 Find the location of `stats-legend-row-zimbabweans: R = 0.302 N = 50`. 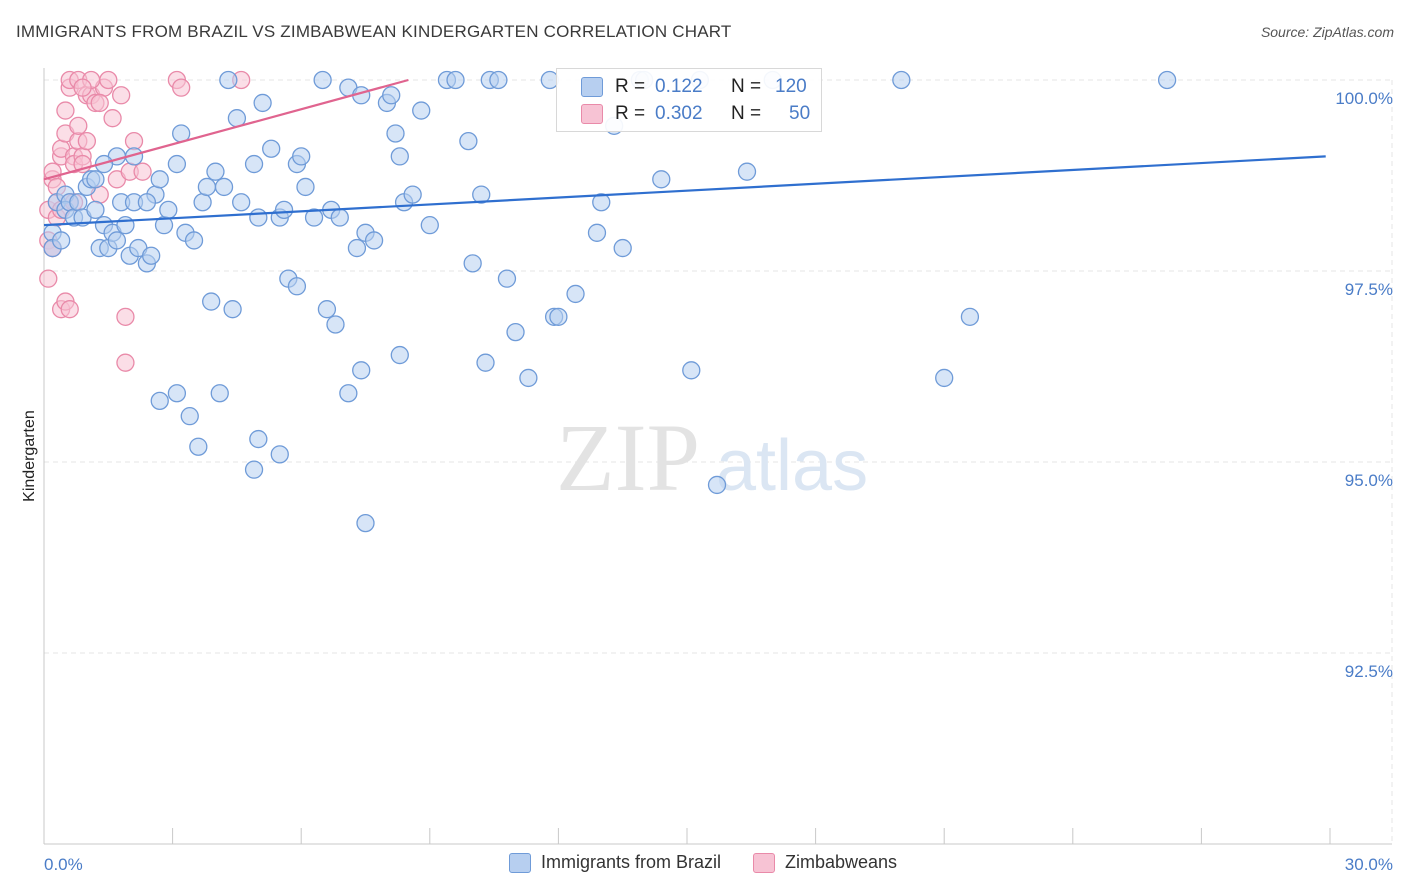

stats-legend-row-zimbabweans: R = 0.302 N = 50 is located at coordinates (695, 114).